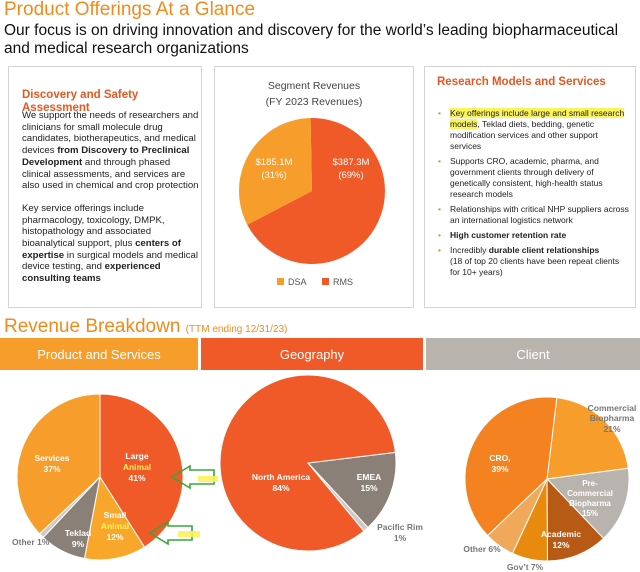 The width and height of the screenshot is (640, 572). I want to click on client-label-pre: Pre-, so click(590, 483).